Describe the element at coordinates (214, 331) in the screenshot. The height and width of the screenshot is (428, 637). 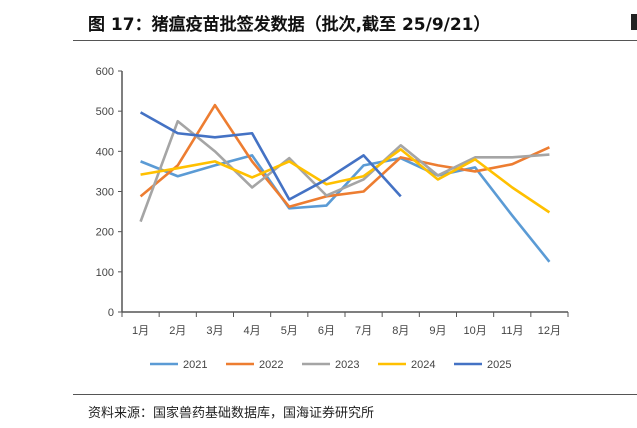
I see `x-tick-label: 3月` at that location.